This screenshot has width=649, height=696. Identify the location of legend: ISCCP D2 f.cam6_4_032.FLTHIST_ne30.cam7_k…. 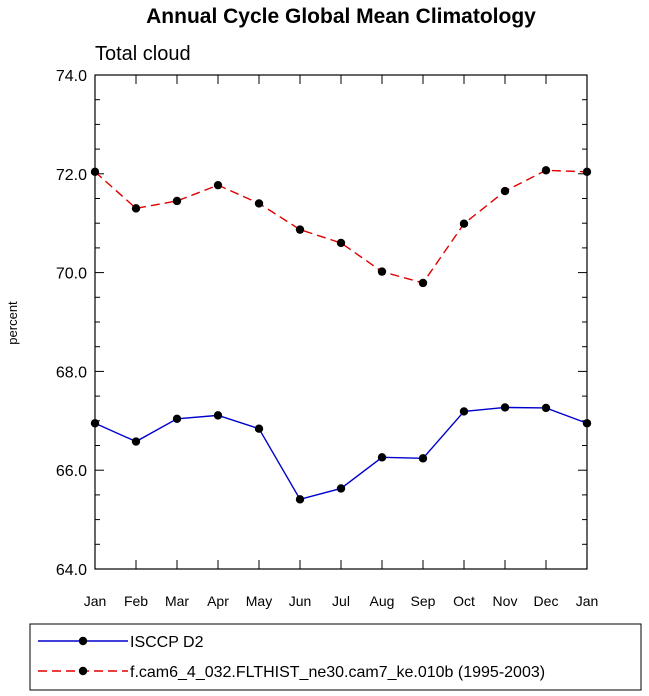
(335, 657).